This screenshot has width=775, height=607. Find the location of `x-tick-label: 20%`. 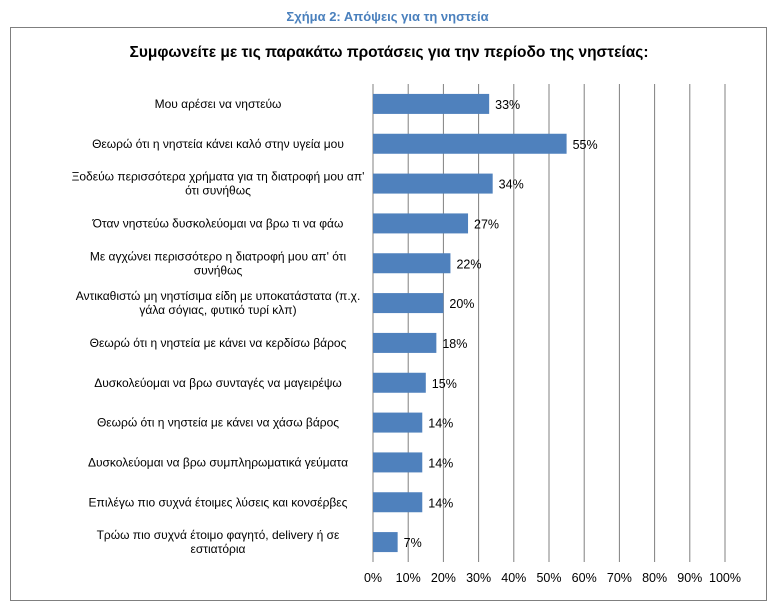

x-tick-label: 20% is located at coordinates (443, 578).